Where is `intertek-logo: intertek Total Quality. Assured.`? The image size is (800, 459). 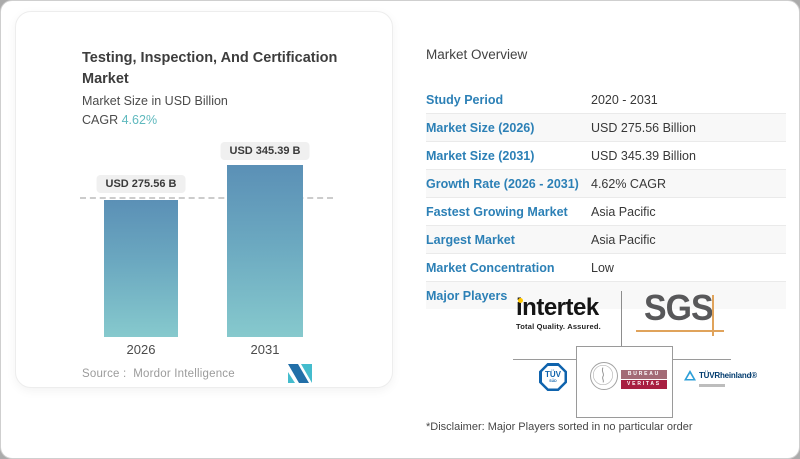 intertek-logo: intertek Total Quality. Assured. is located at coordinates (558, 313).